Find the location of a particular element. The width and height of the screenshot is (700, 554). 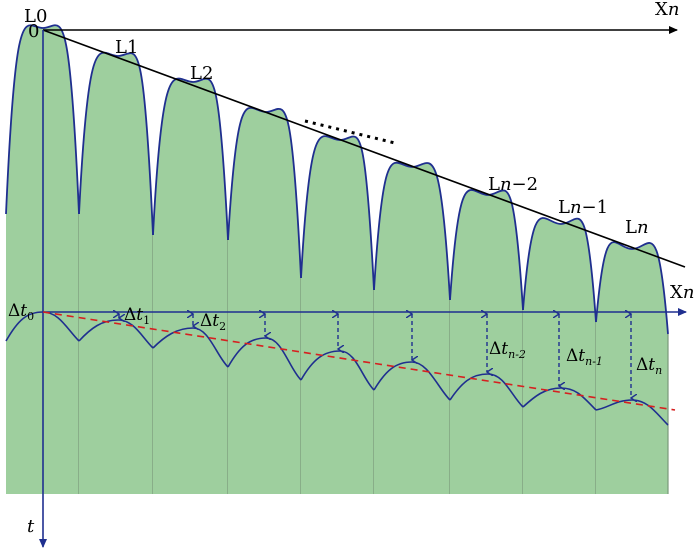

delta-label-2: Δt2 is located at coordinates (213, 322).